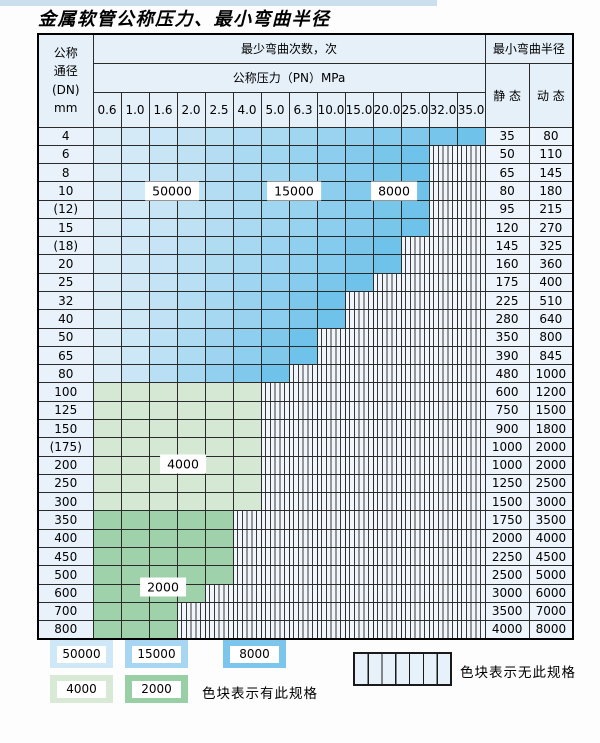 The height and width of the screenshot is (743, 600). What do you see at coordinates (305, 611) in the screenshot?
I see `table-row: 700 3500 7000` at bounding box center [305, 611].